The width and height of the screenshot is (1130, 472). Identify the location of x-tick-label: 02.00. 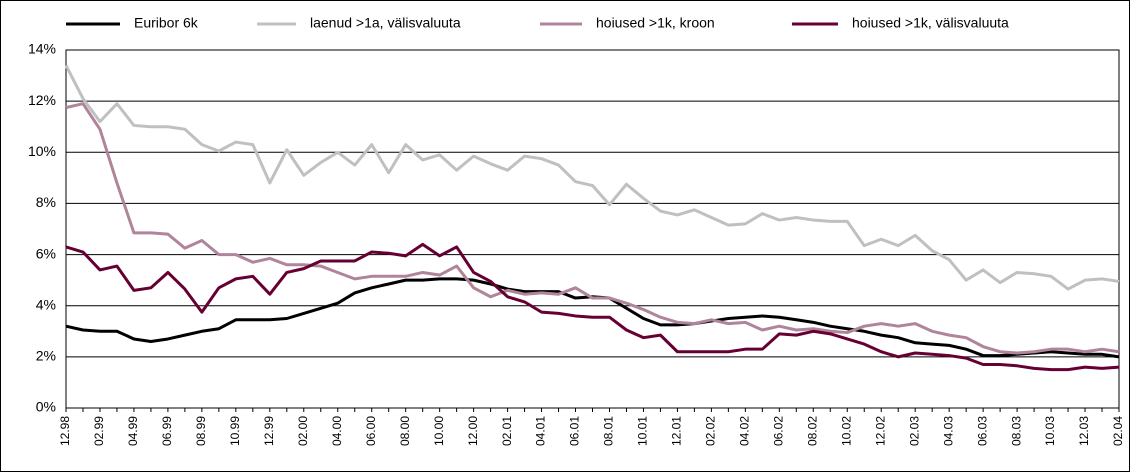
(303, 431).